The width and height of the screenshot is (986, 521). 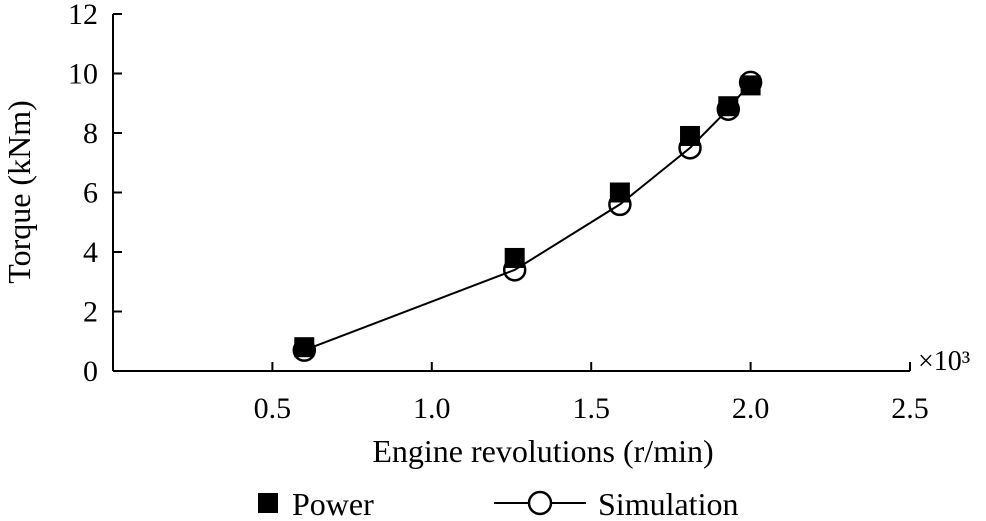 What do you see at coordinates (944, 361) in the screenshot?
I see `x-multiplier-label: ×10³` at bounding box center [944, 361].